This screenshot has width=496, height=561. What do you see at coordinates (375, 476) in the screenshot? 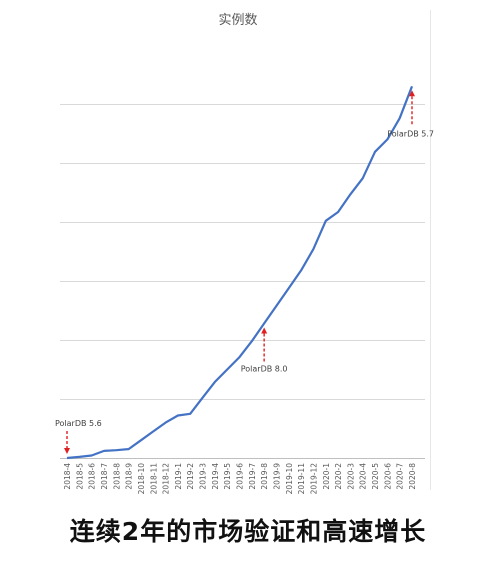
I see `x-tick-label: 2020-5` at bounding box center [375, 476].